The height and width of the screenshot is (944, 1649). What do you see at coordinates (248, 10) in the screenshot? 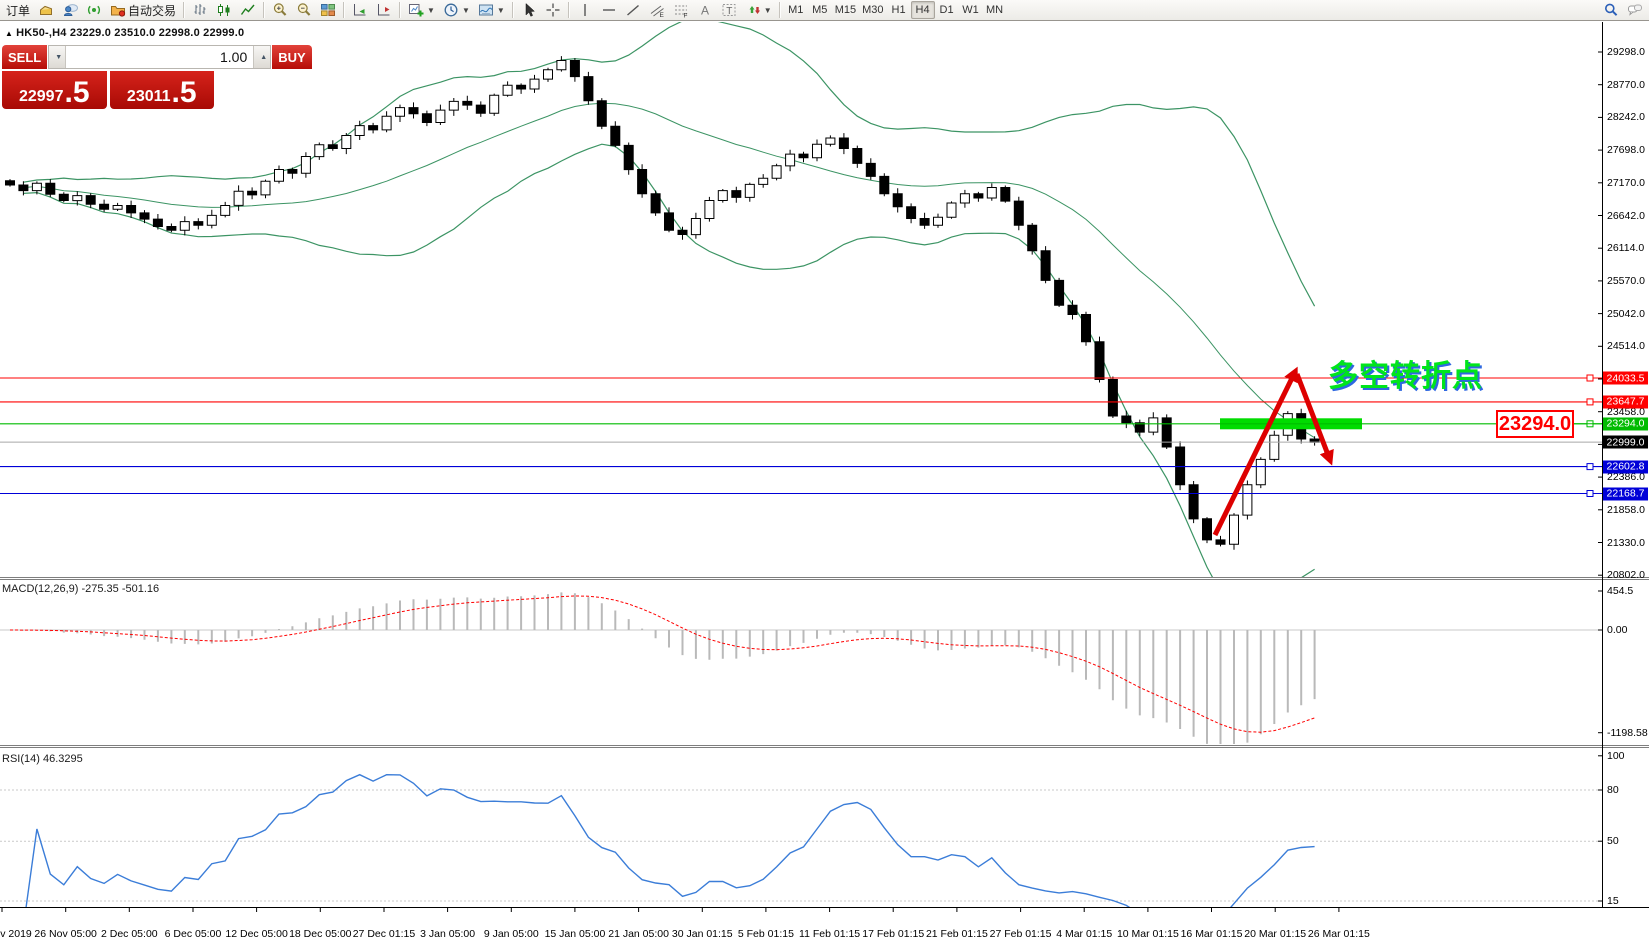
I see `line-chart-icon` at bounding box center [248, 10].